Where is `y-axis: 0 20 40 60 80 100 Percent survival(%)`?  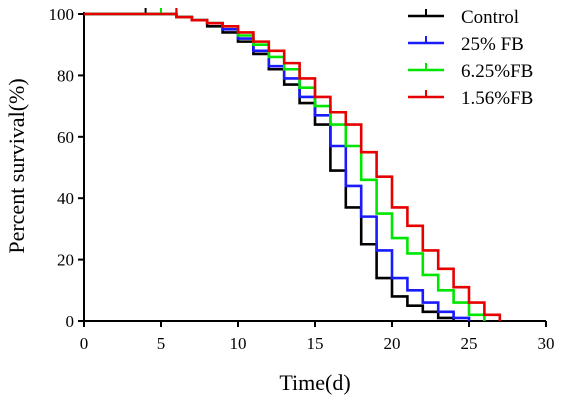
y-axis: 0 20 40 60 80 100 Percent survival(%) is located at coordinates (44, 168).